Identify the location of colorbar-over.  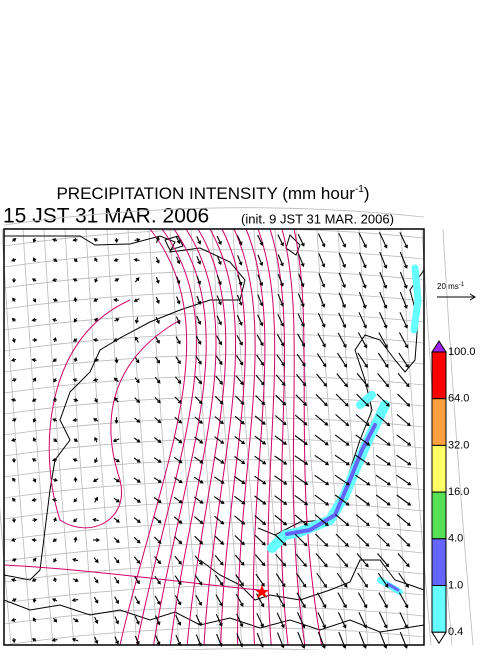
(439, 346).